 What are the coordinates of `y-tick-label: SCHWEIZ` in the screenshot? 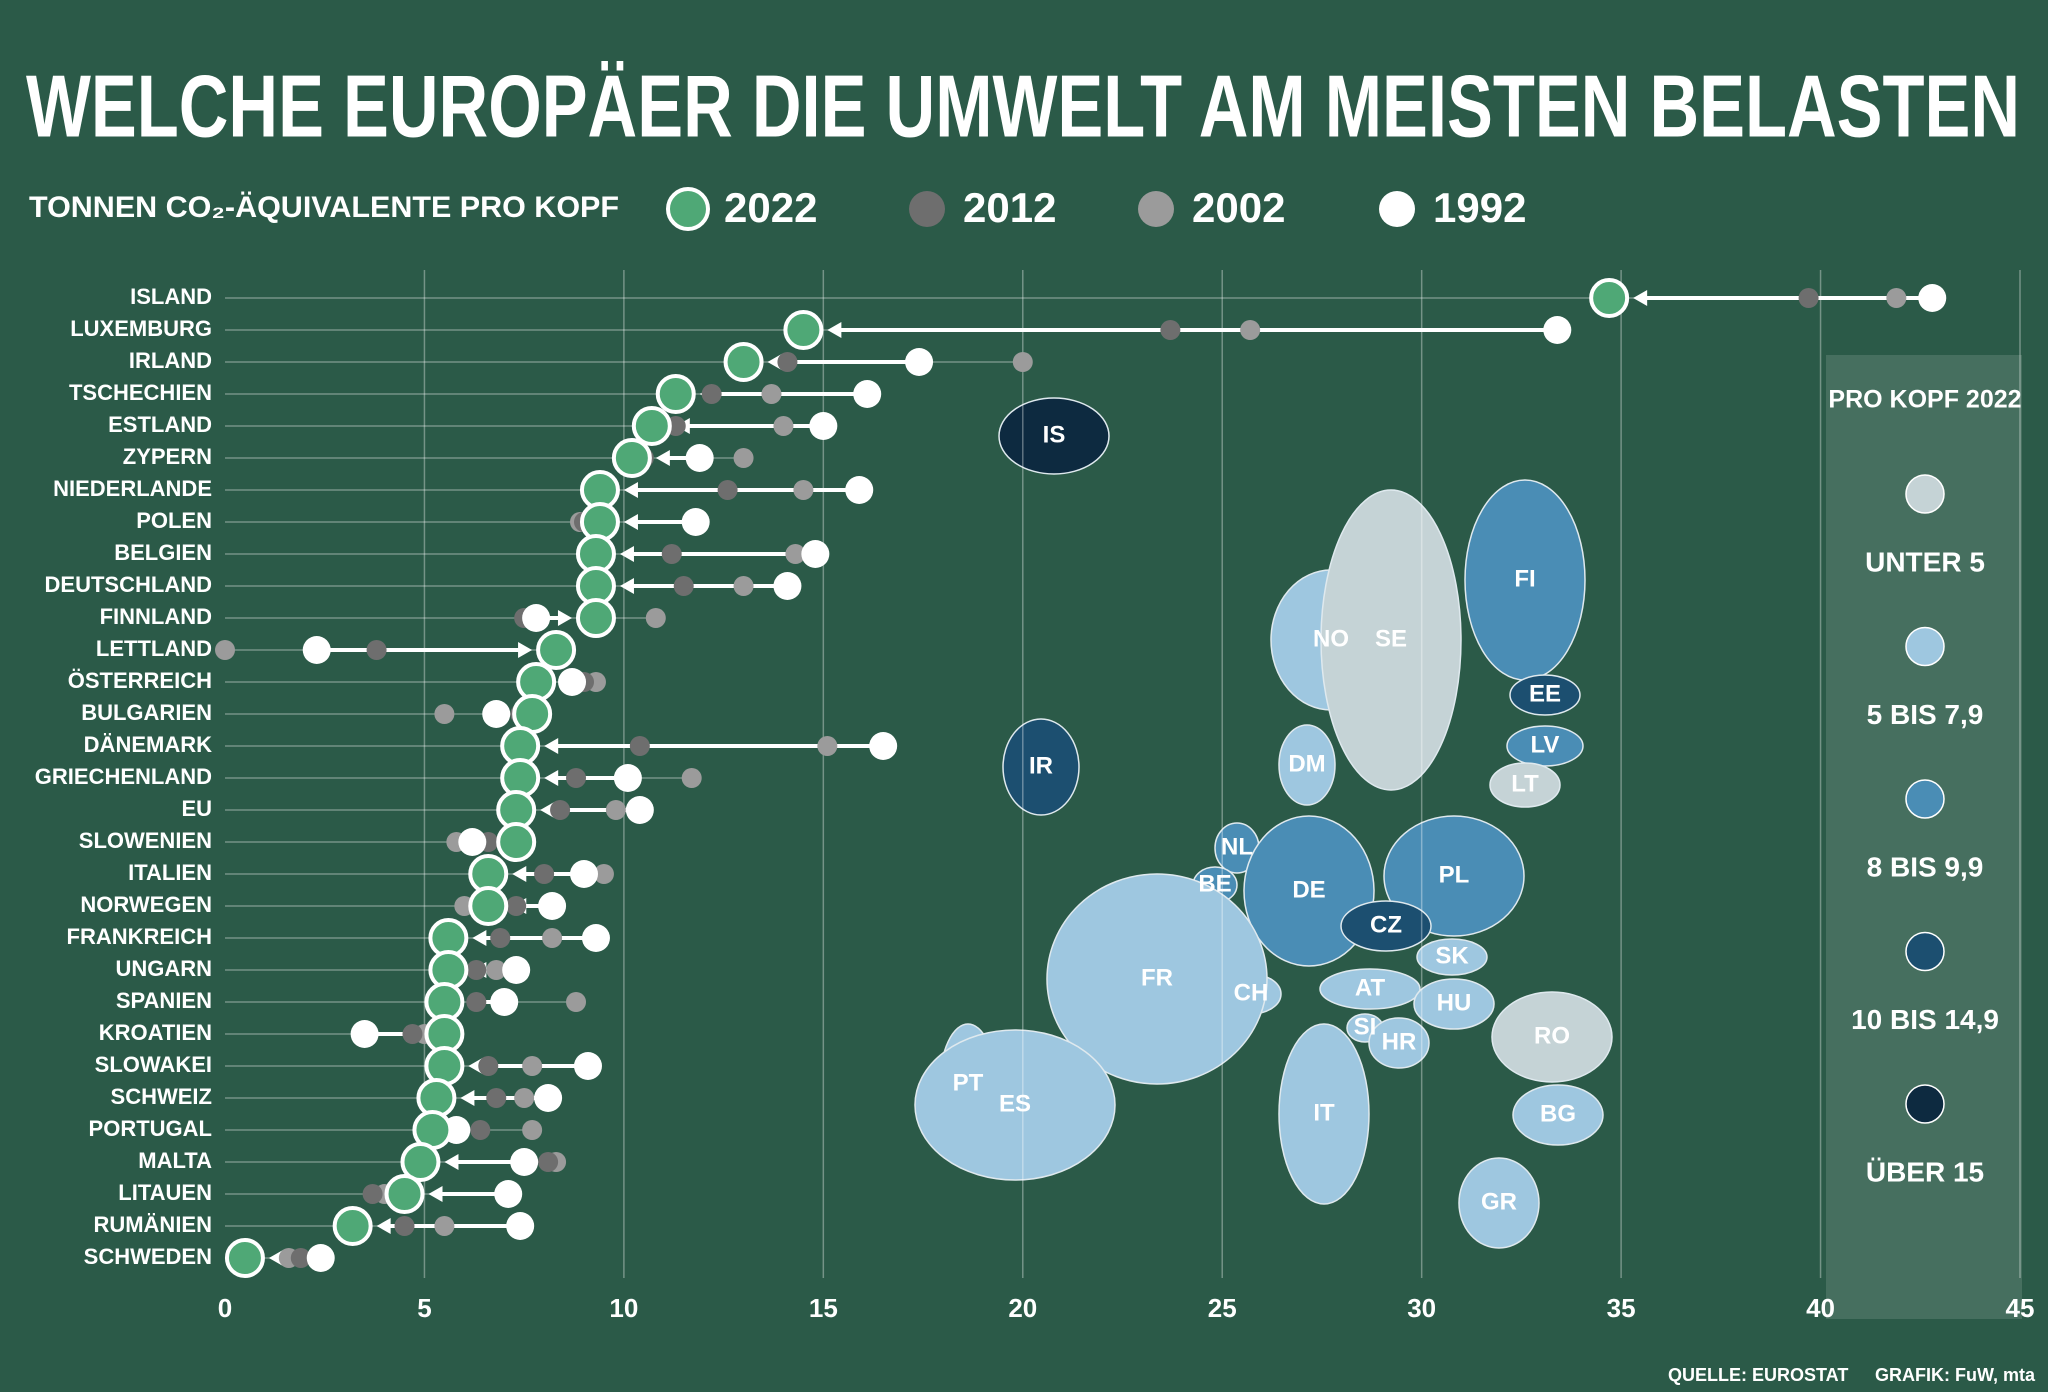 It's located at (161, 1096).